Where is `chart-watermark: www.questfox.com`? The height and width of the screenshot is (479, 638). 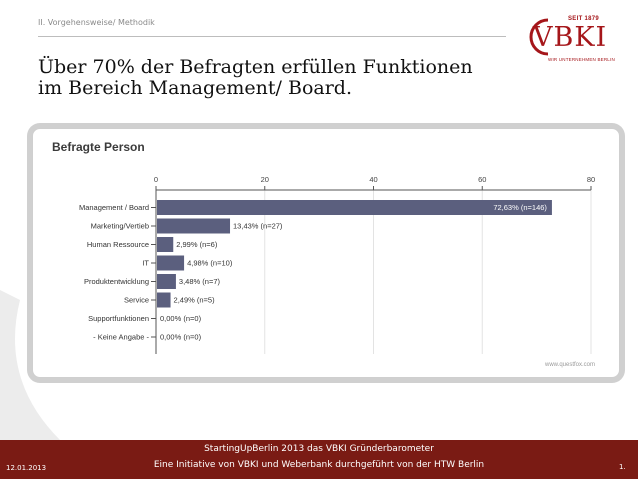
chart-watermark: www.questfox.com is located at coordinates (570, 365).